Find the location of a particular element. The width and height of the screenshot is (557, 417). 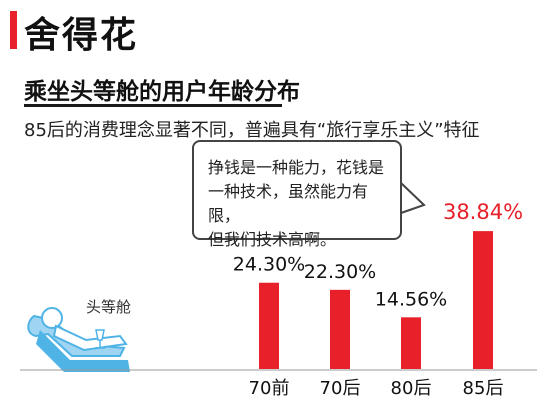

chart-subtitle: 乘坐头等舱的用户年龄分布 is located at coordinates (162, 92).